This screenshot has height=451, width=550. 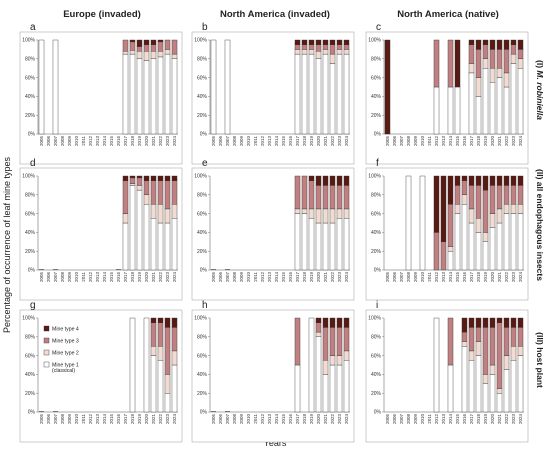 I want to click on x-tick-label: 2005, so click(x=213, y=141).